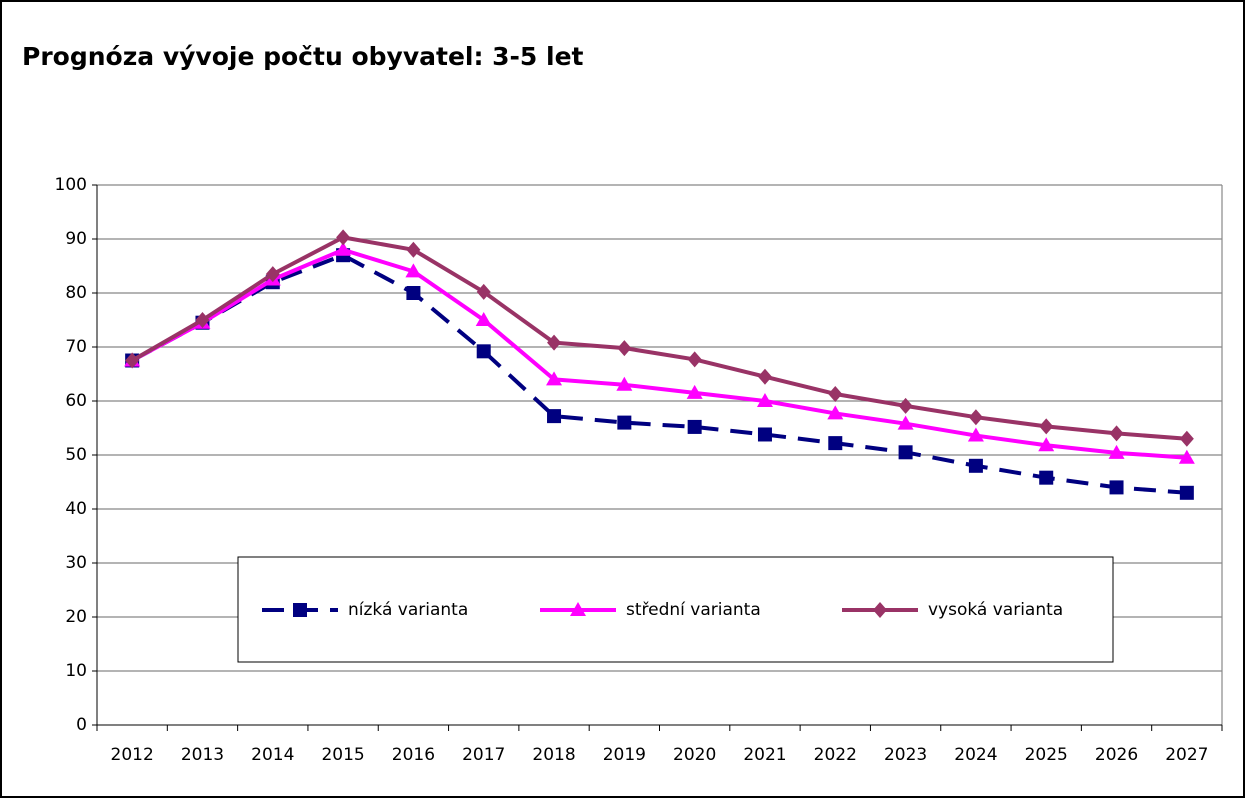  What do you see at coordinates (81, 725) in the screenshot?
I see `y-tick-label: 0` at bounding box center [81, 725].